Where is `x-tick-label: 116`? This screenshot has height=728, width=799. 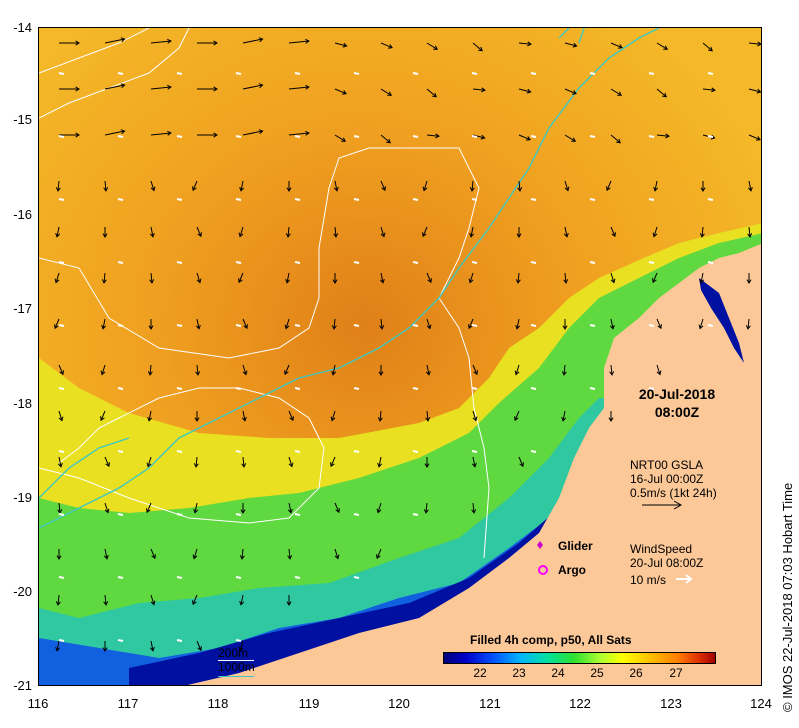 x-tick-label: 116 is located at coordinates (38, 703).